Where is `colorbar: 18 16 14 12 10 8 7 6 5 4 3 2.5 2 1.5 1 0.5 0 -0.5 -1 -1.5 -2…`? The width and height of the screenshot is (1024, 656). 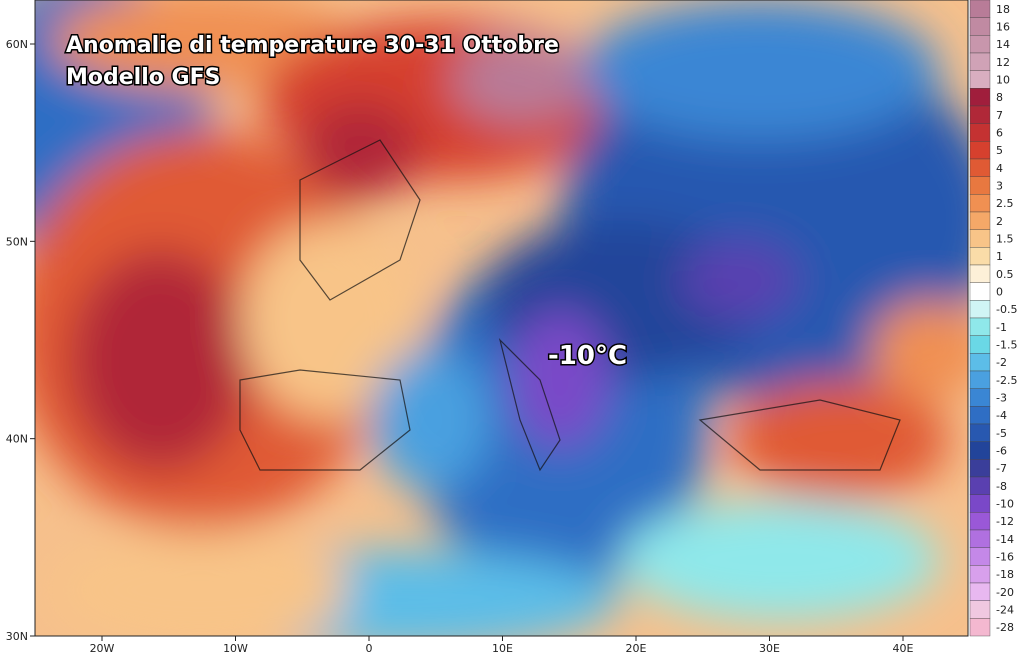 colorbar: 18 16 14 12 10 8 7 6 5 4 3 2.5 2 1.5 1 0.5 0 -0.5 -1 -1.5 -2… is located at coordinates (993, 318).